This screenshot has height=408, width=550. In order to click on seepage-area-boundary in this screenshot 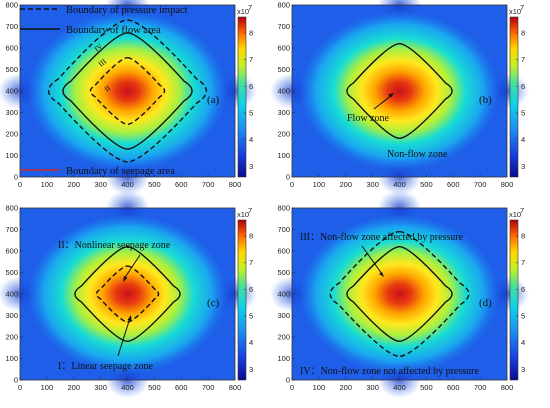, I will do `click(127, 91)`.